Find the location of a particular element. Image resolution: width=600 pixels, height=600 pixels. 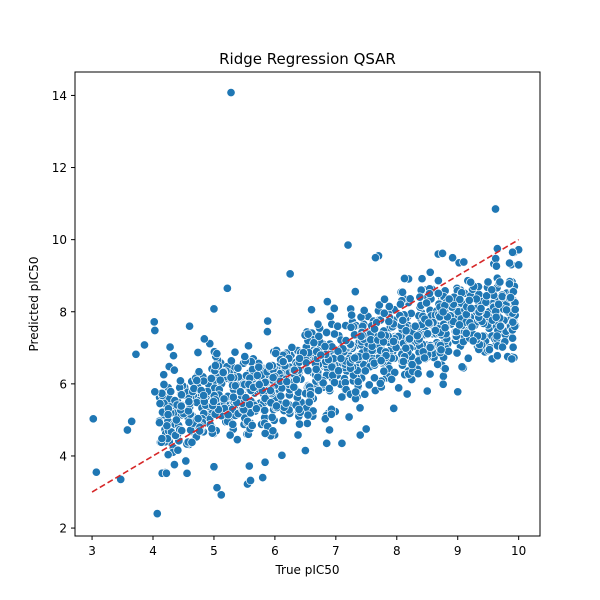

y-tick-label: 12 is located at coordinates (59, 168).